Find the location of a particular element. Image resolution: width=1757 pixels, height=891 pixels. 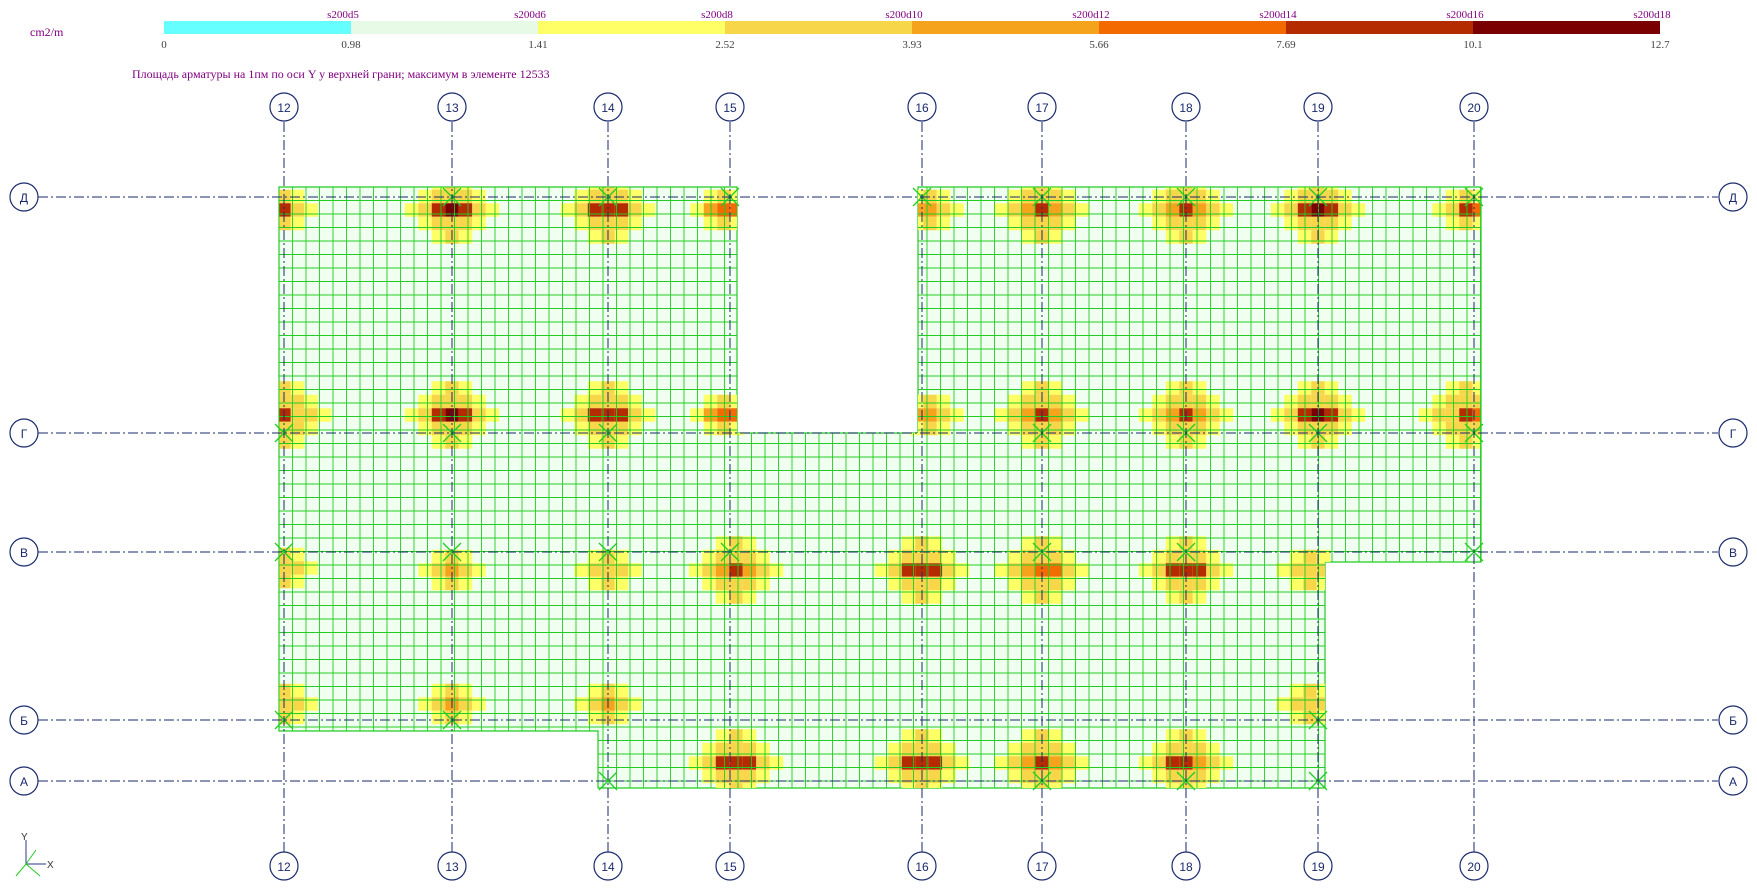

axis-bubble: Б is located at coordinates (24, 720).